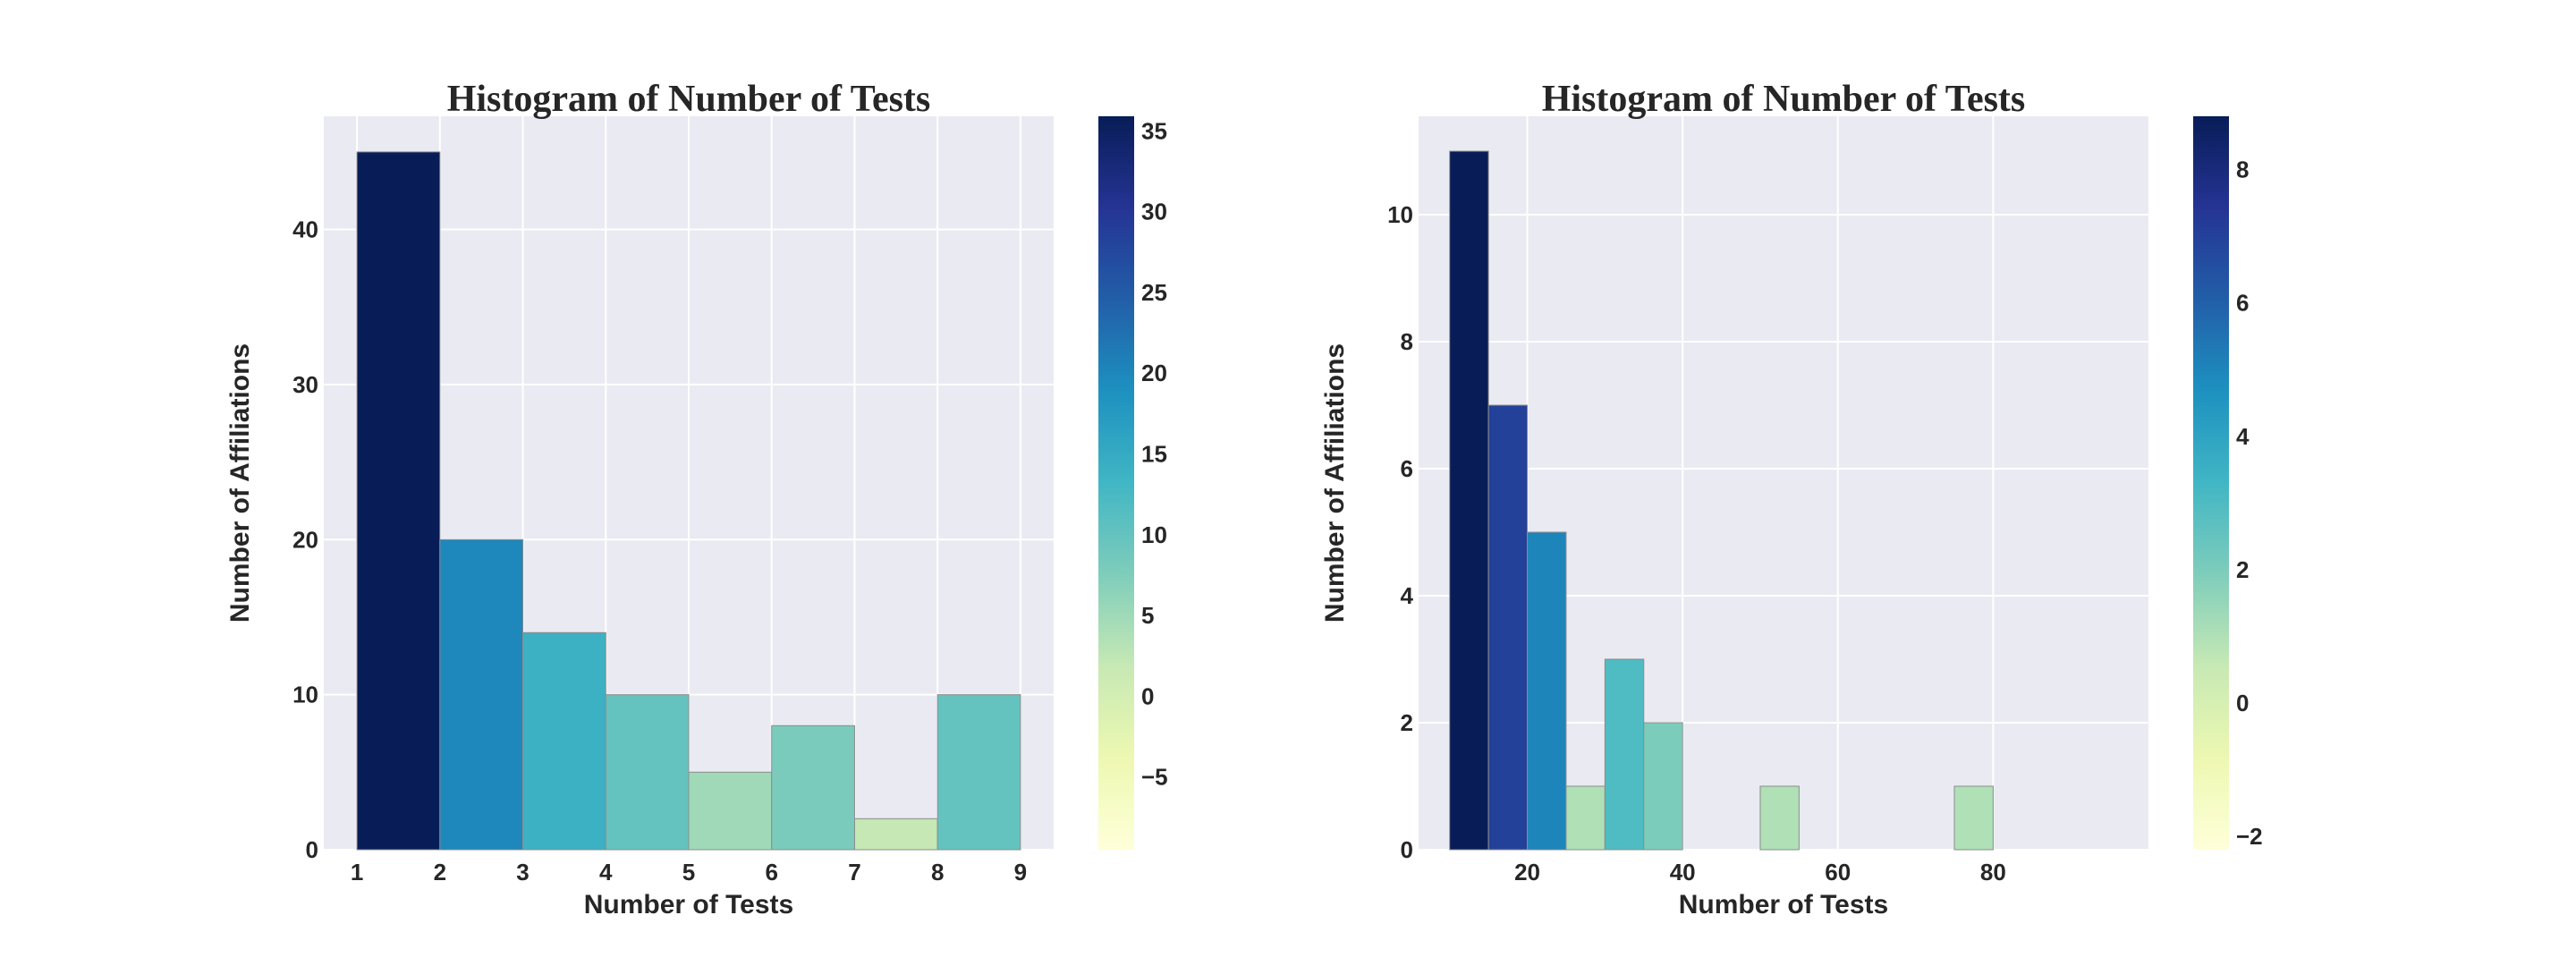  What do you see at coordinates (771, 872) in the screenshot?
I see `x-tick-label: 6` at bounding box center [771, 872].